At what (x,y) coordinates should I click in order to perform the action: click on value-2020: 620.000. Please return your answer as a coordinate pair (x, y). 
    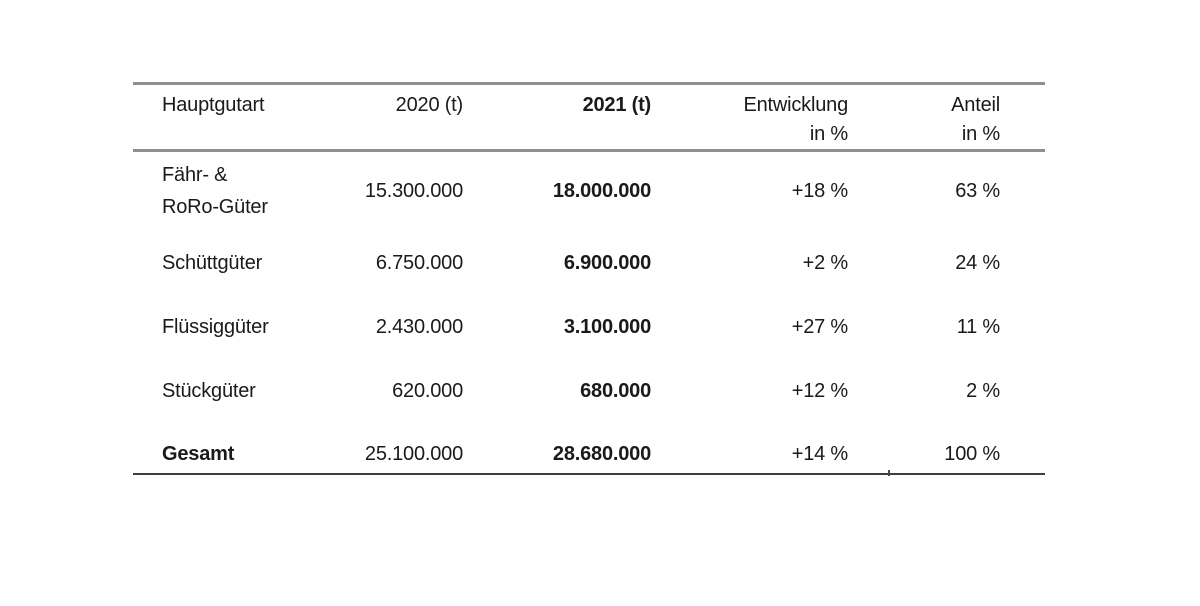
    Looking at the image, I should click on (427, 390).